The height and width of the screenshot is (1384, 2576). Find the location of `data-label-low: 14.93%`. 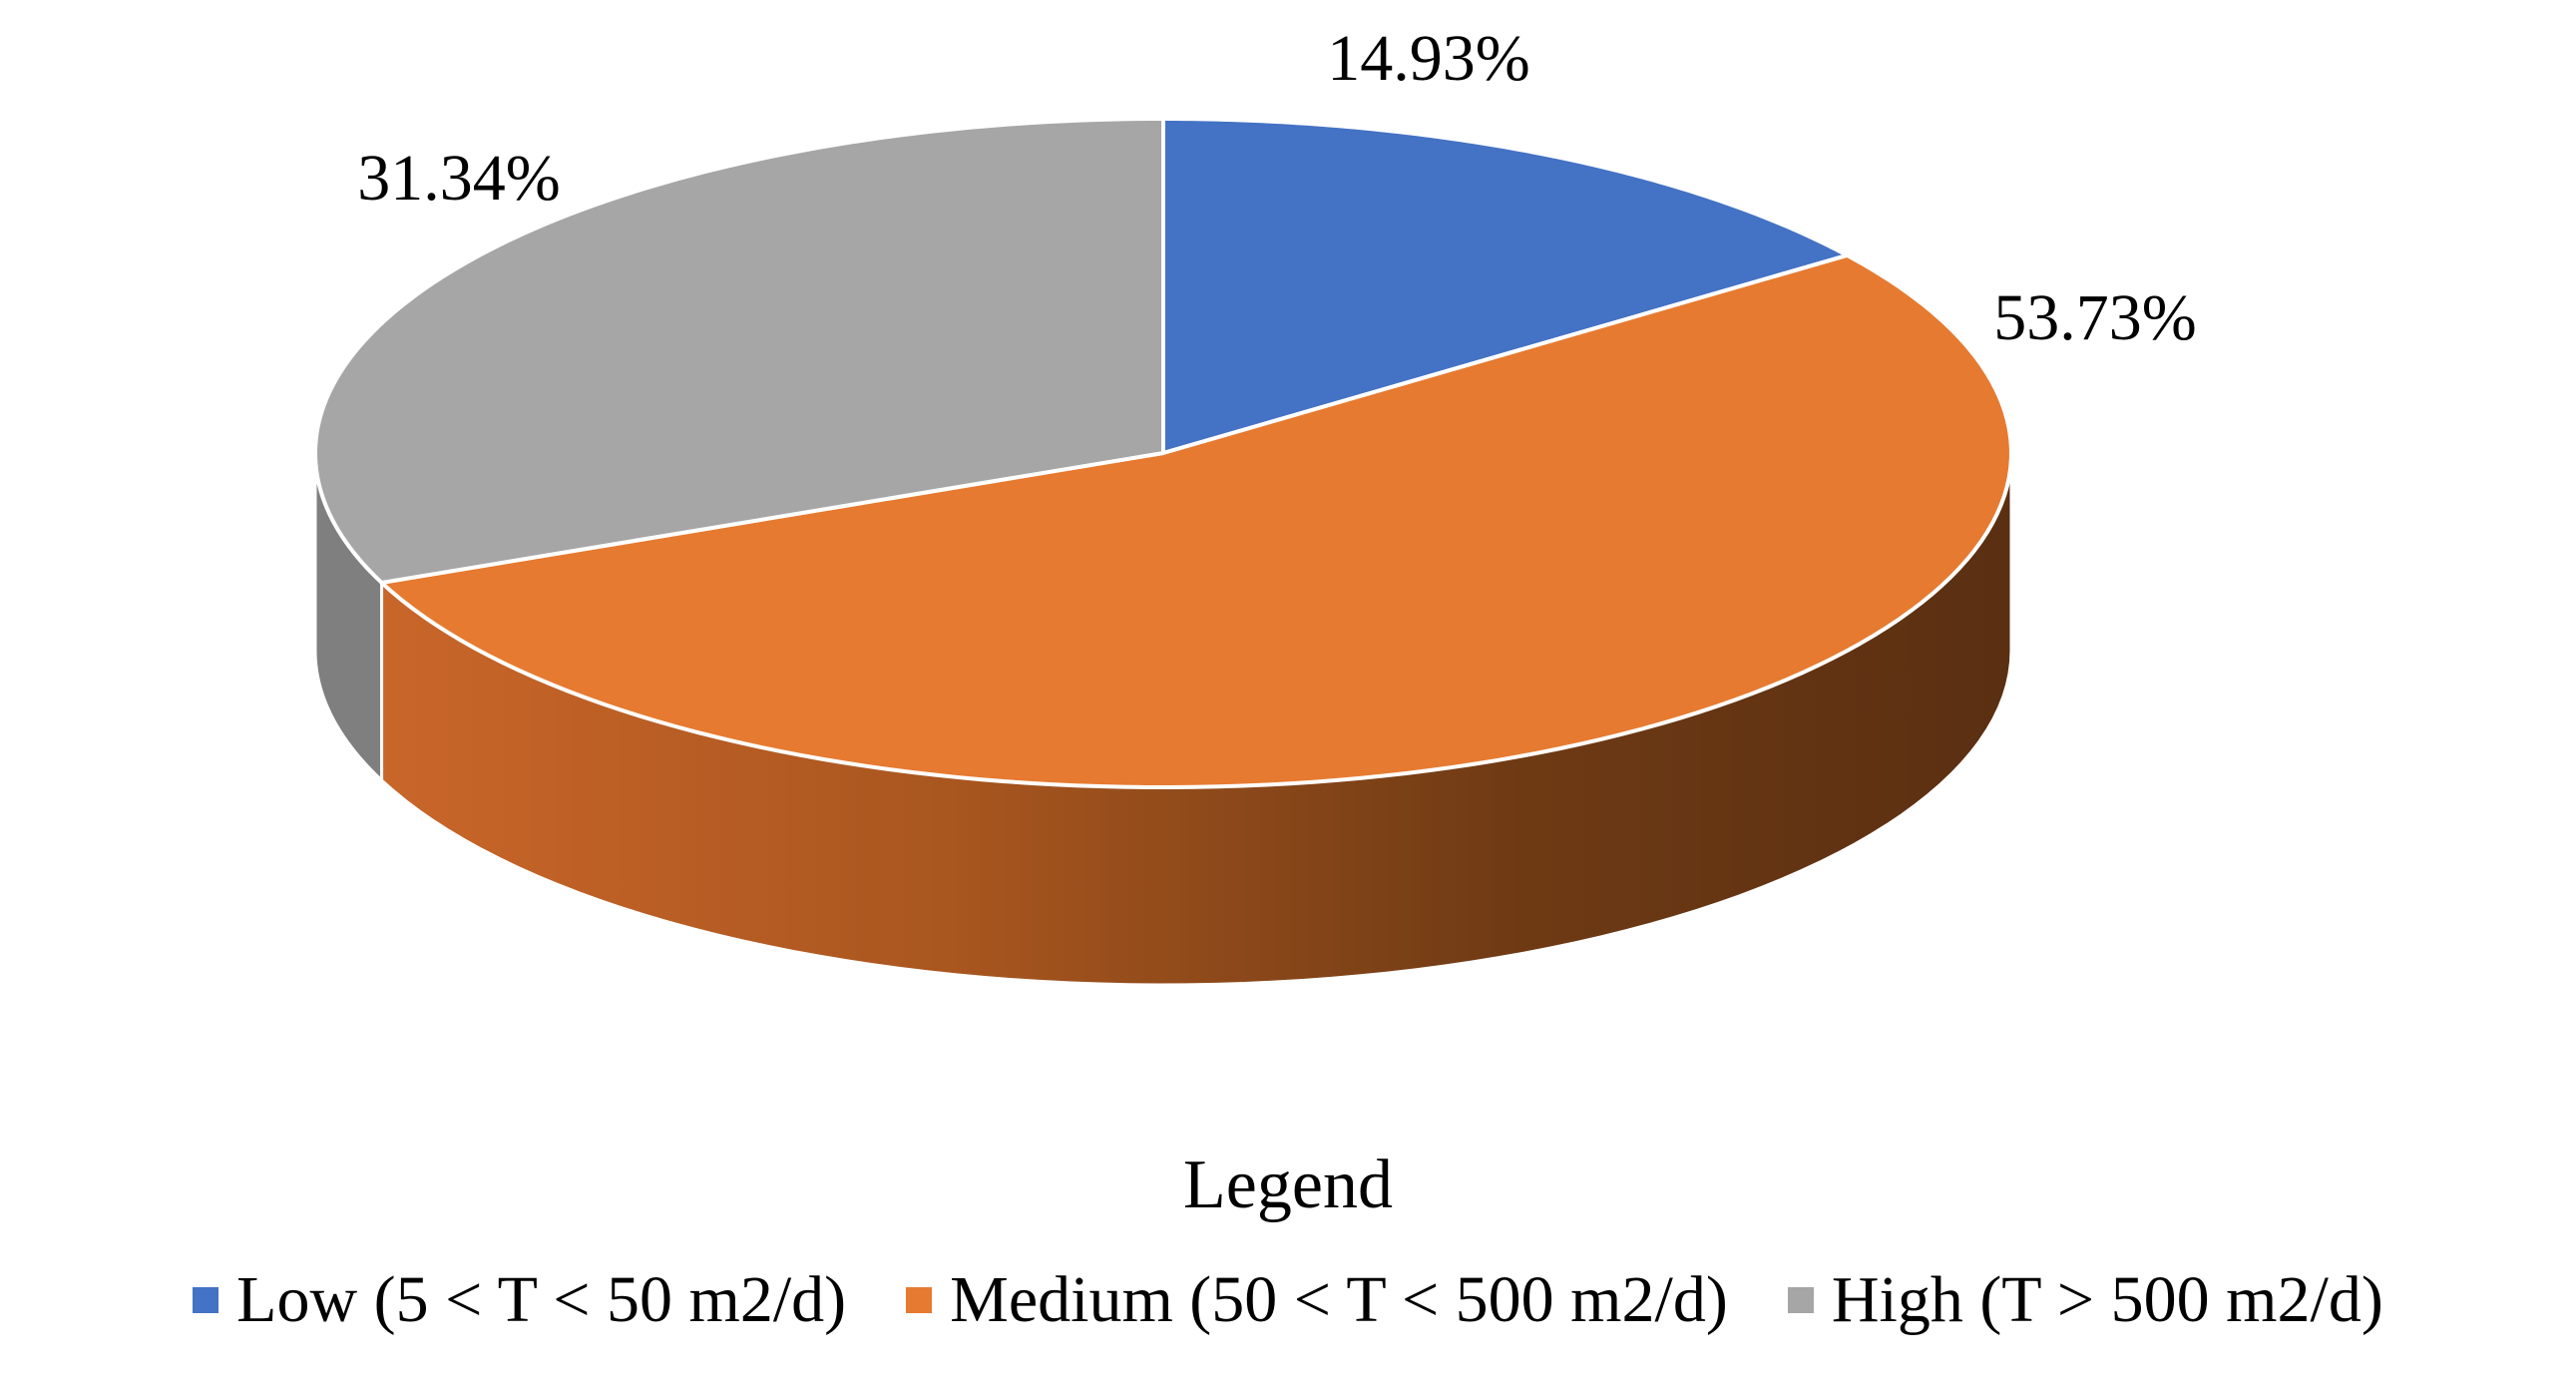

data-label-low: 14.93% is located at coordinates (1428, 58).